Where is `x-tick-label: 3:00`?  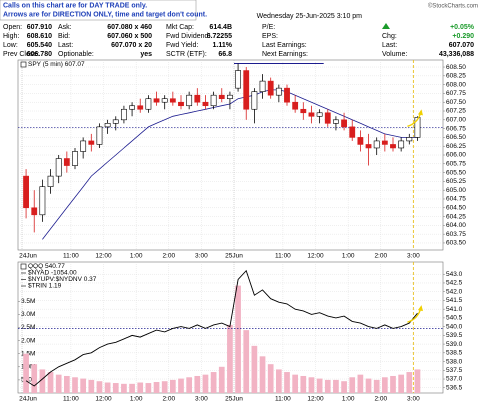 x-tick-label: 3:00 is located at coordinates (413, 399).